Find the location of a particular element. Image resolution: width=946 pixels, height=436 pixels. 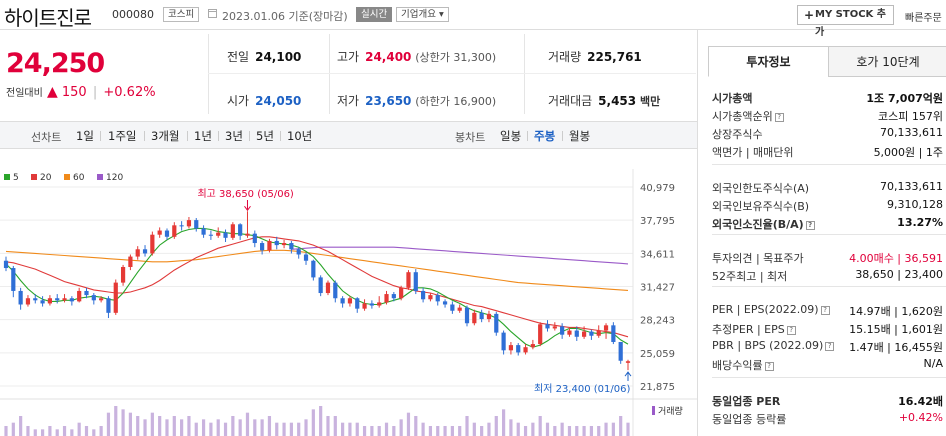

info-value: N/A is located at coordinates (933, 363).